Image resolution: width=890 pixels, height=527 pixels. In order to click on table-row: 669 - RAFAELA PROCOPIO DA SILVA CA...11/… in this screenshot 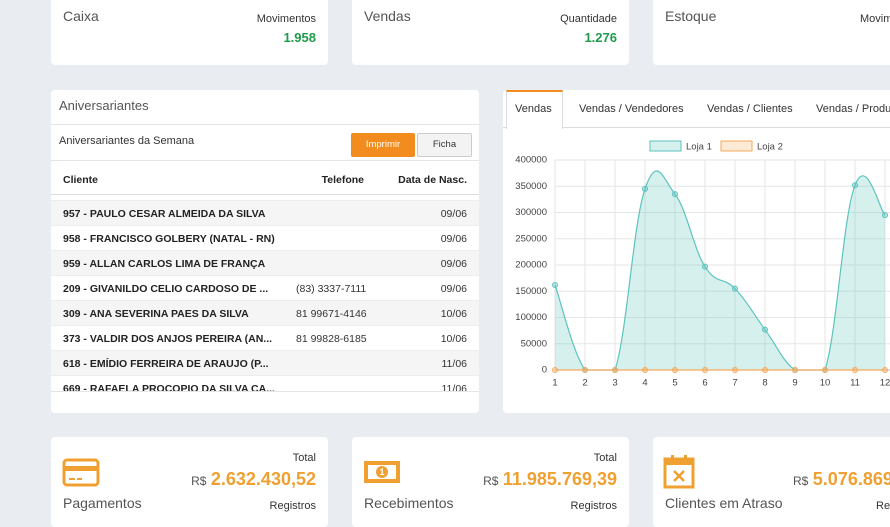, I will do `click(265, 383)`.